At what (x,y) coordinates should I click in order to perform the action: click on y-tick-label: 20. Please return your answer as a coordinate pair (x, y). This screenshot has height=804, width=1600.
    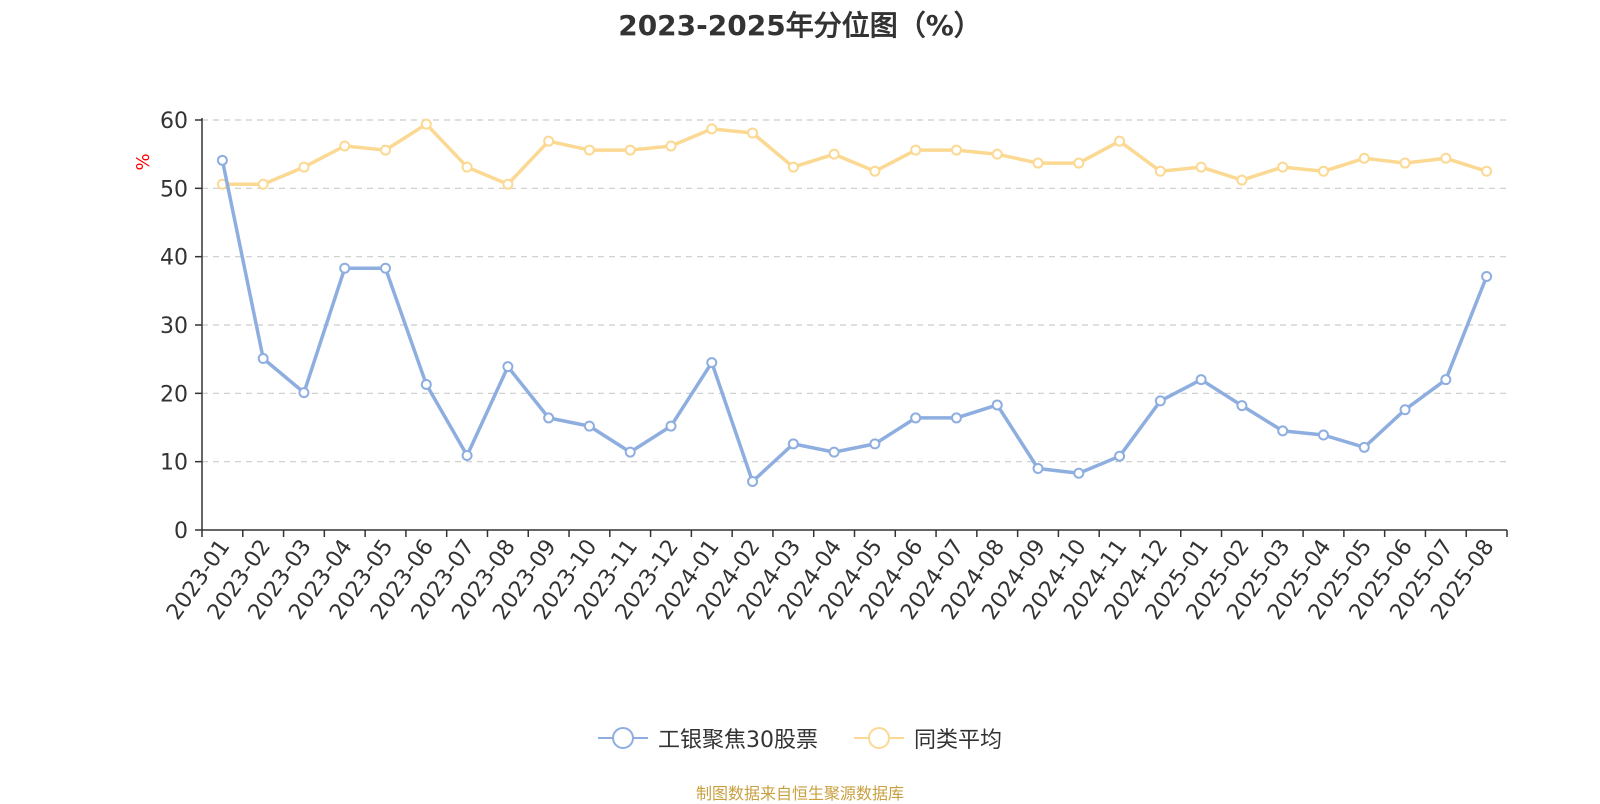
    Looking at the image, I should click on (174, 394).